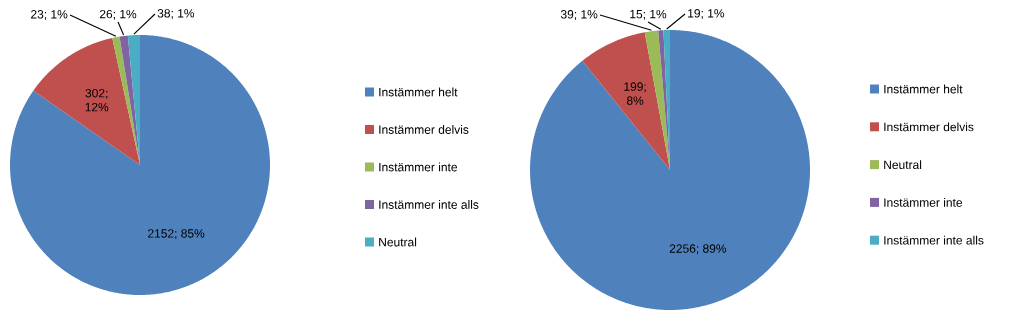  I want to click on data-label: 23; 1%, so click(49, 15).